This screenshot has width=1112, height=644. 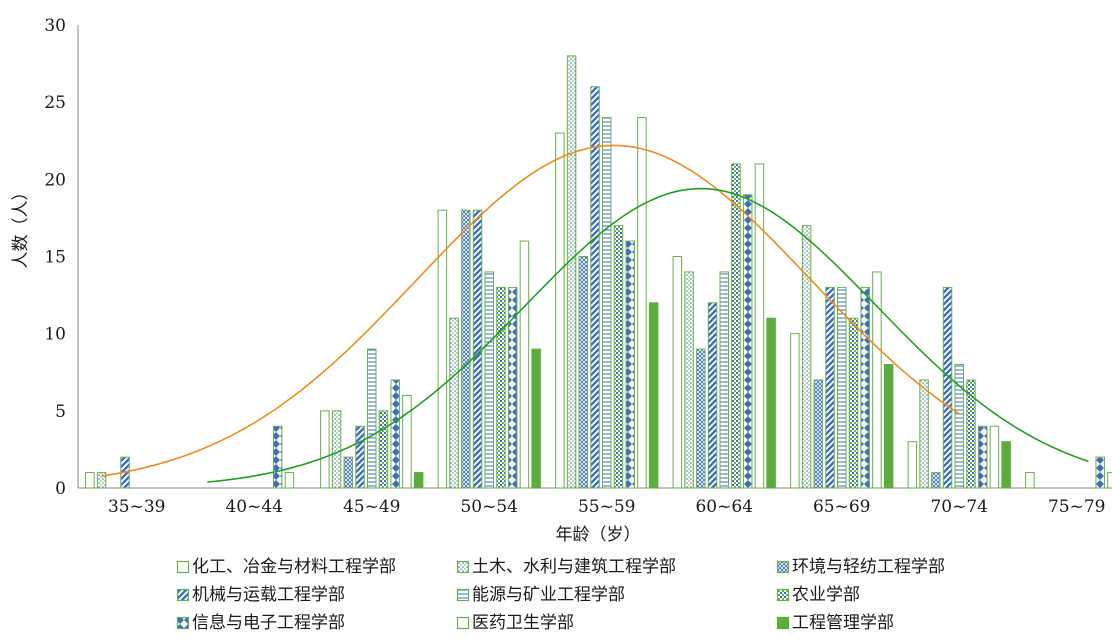 I want to click on legend-item: 能源与矿业工程学部, so click(x=540, y=595).